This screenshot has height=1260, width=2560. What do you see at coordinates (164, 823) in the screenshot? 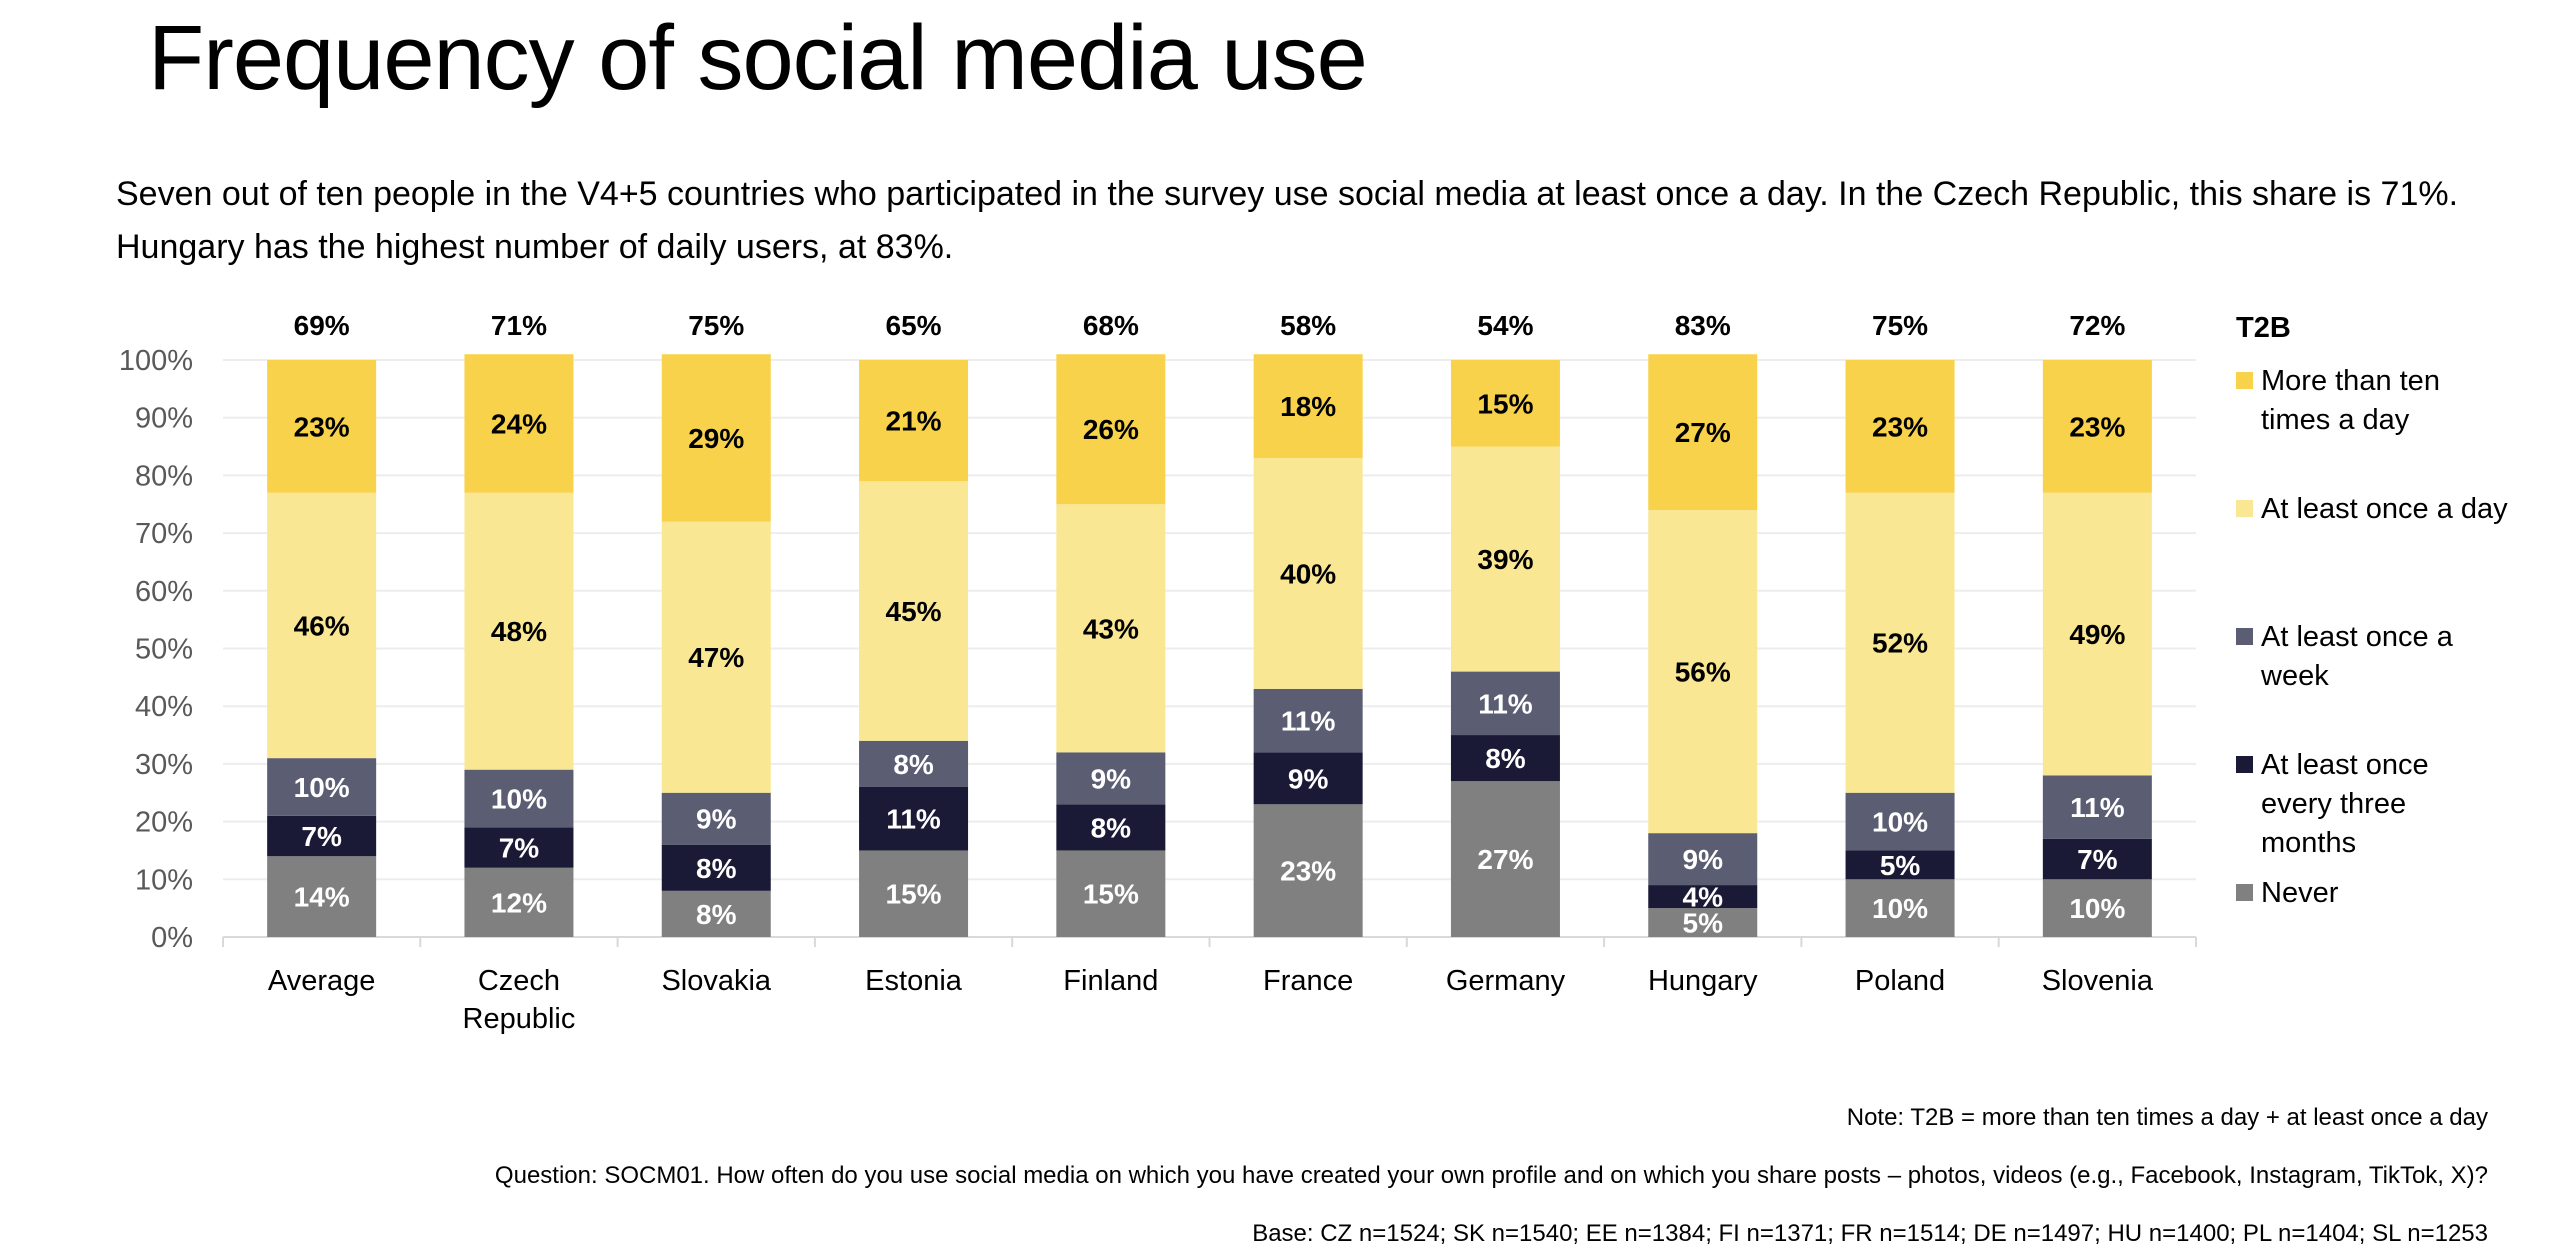
I see `y-tick-label: 20%` at bounding box center [164, 823].